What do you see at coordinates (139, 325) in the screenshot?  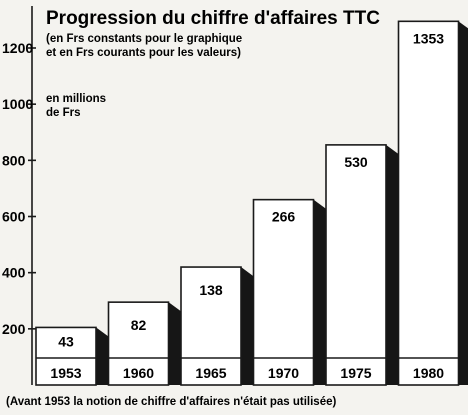 I see `value-label-1960: 82` at bounding box center [139, 325].